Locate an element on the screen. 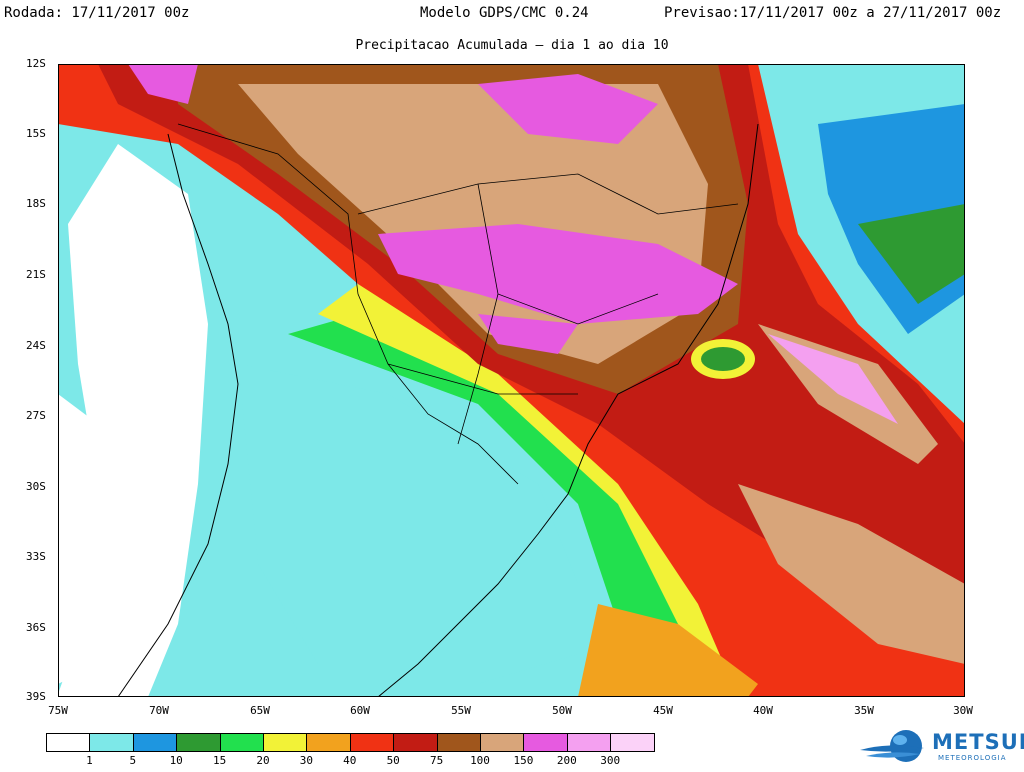 The width and height of the screenshot is (1024, 772). maximum-central is located at coordinates (558, 274).